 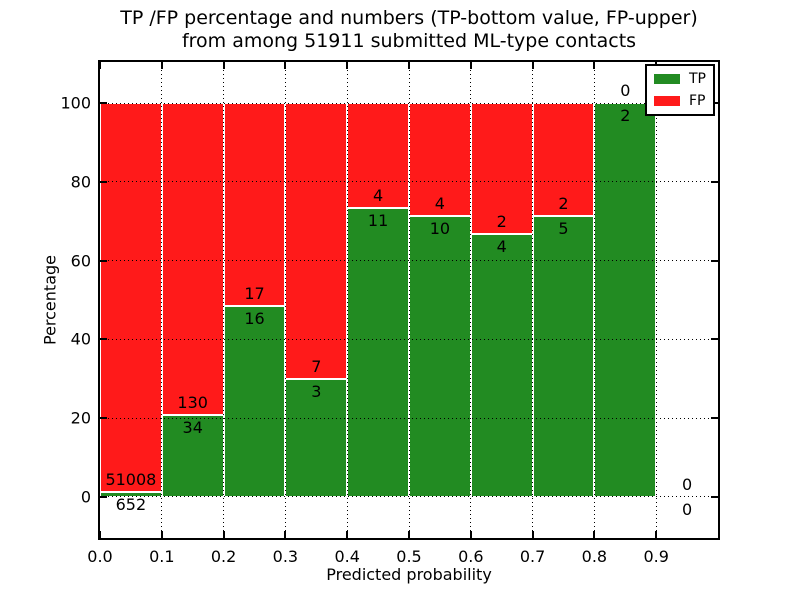 What do you see at coordinates (563, 356) in the screenshot?
I see `bar-tp-0.7-0.8` at bounding box center [563, 356].